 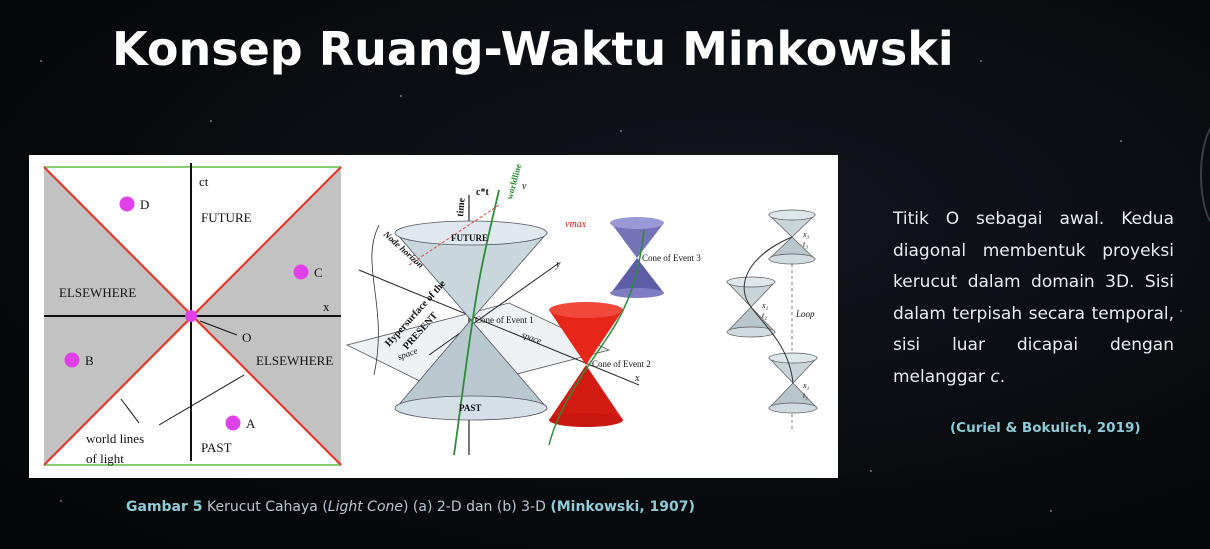 I want to click on x1-label: x₁, so click(x=806, y=385).